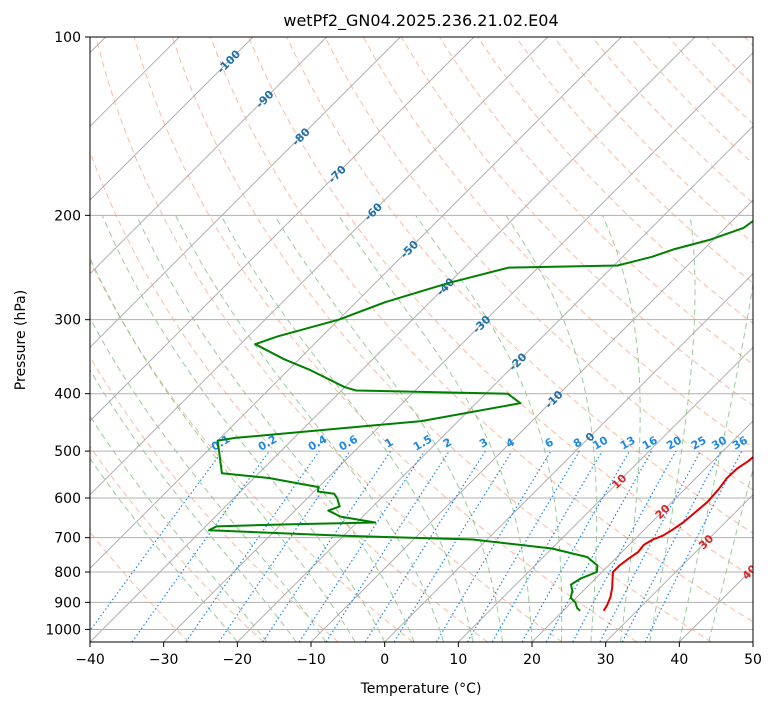 The width and height of the screenshot is (775, 708). I want to click on y-tick-label: 1000, so click(63, 630).